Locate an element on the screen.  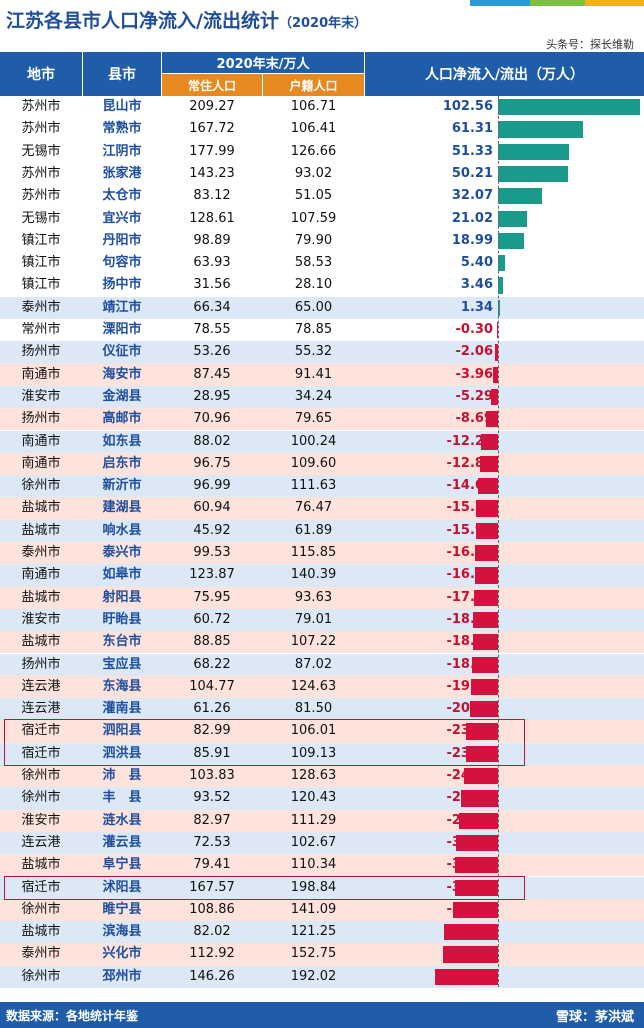
net-value-label: 3.46 is located at coordinates (476, 285).